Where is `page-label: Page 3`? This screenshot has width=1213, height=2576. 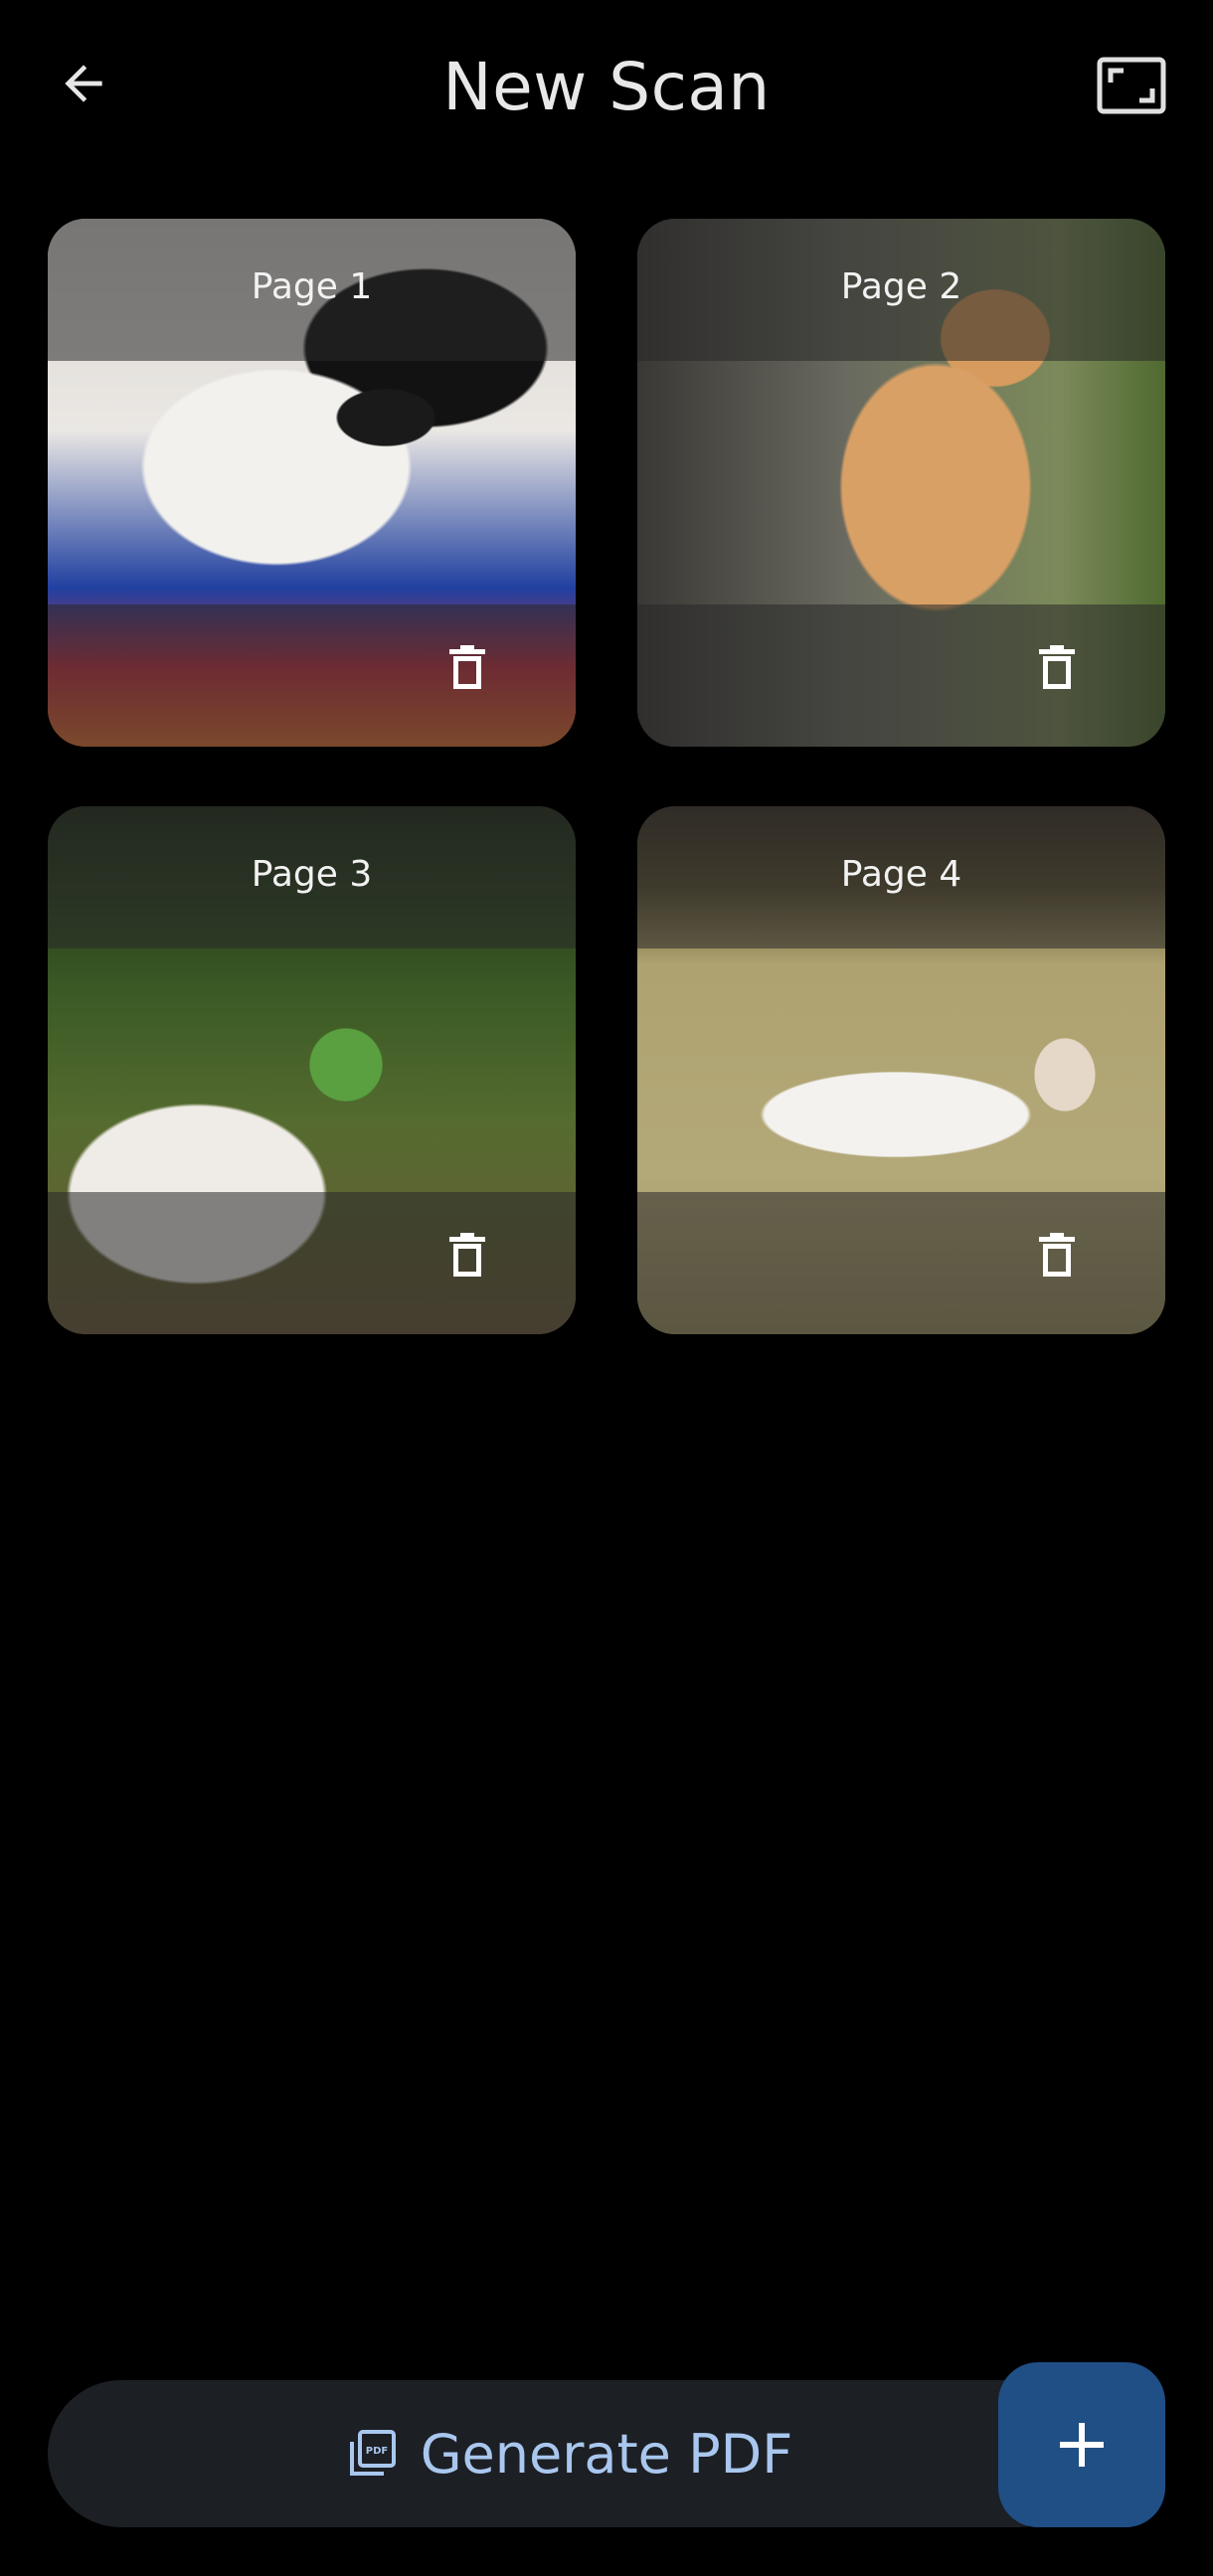
page-label: Page 3 is located at coordinates (312, 874).